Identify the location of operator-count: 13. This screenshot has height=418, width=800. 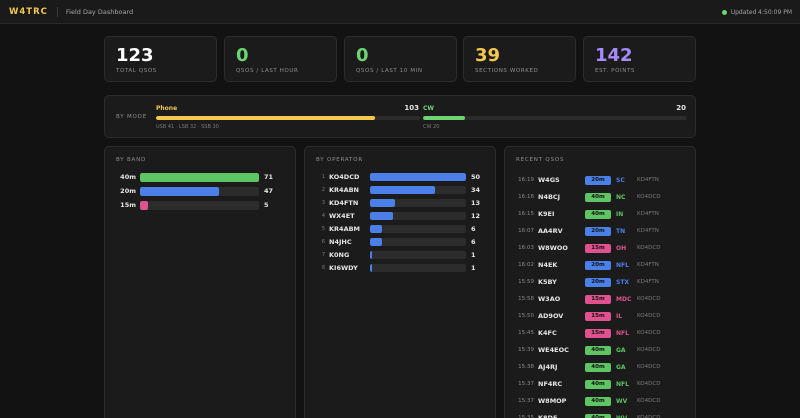
(476, 203).